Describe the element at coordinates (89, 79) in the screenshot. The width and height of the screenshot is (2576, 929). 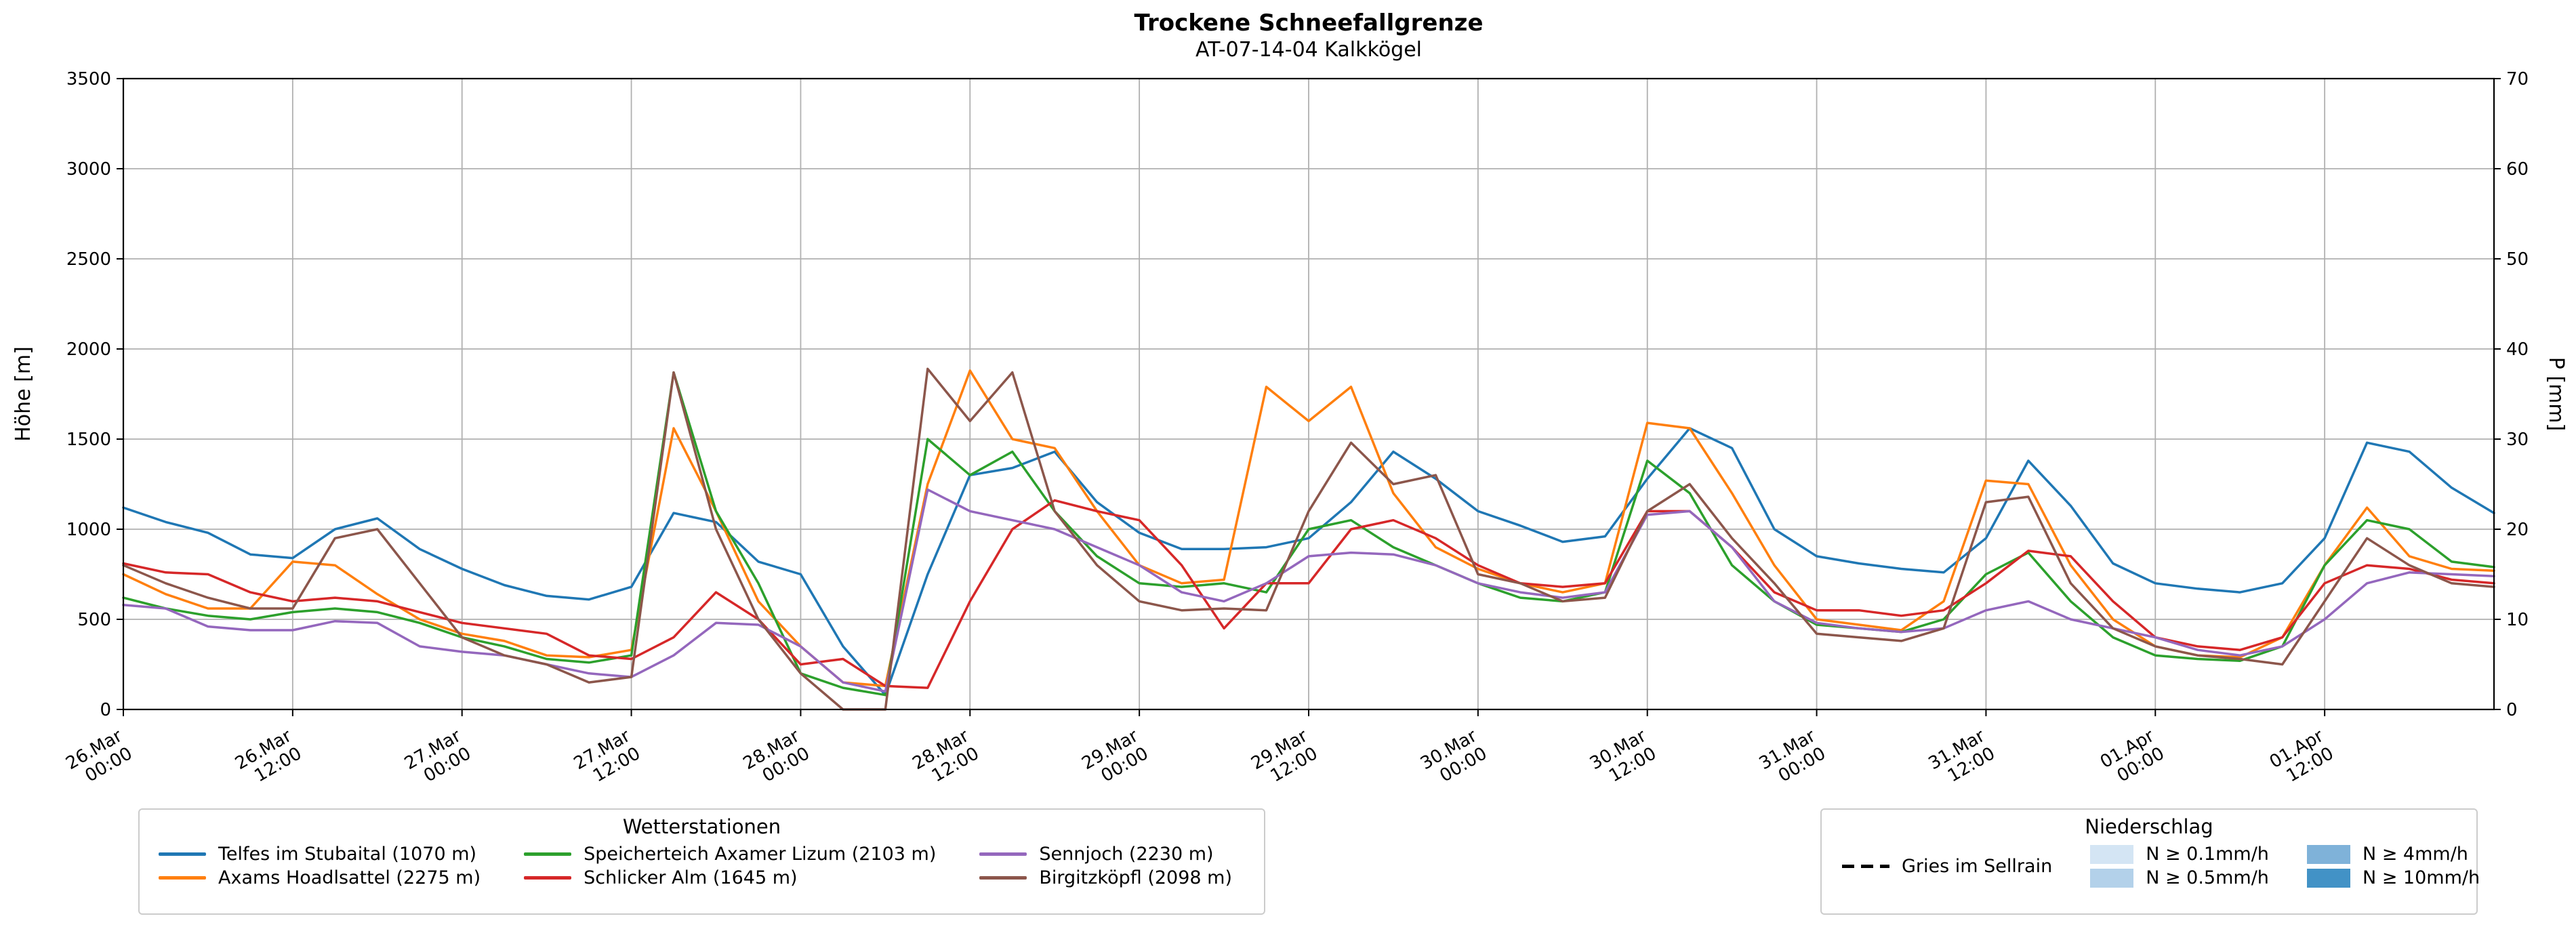
I see `y-tick-label: 3500` at that location.